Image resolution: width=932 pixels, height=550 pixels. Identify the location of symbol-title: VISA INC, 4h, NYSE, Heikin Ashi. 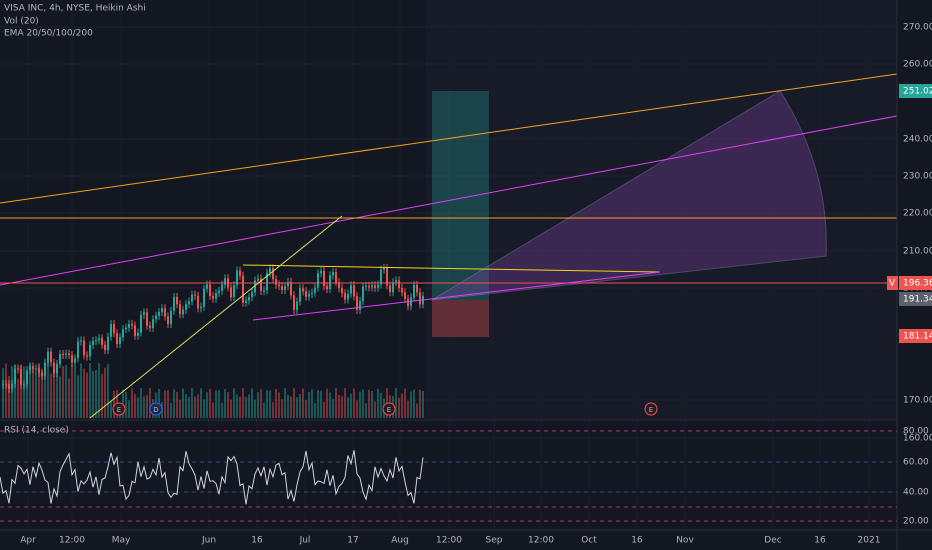
(75, 9).